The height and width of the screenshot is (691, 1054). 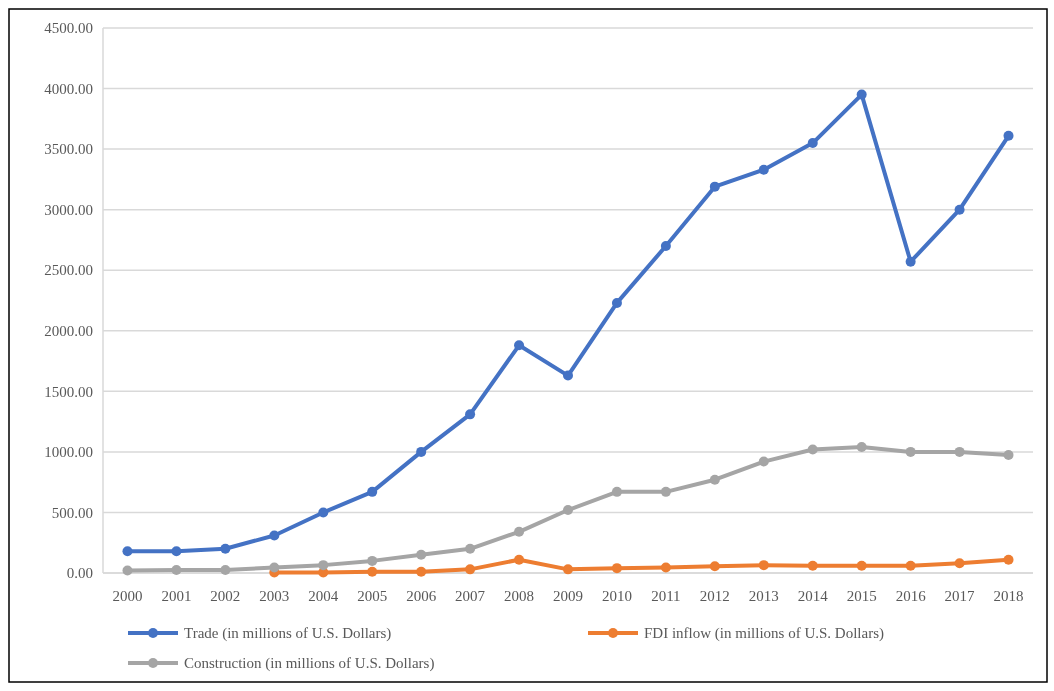 What do you see at coordinates (176, 596) in the screenshot?
I see `x-tick-label: 2001` at bounding box center [176, 596].